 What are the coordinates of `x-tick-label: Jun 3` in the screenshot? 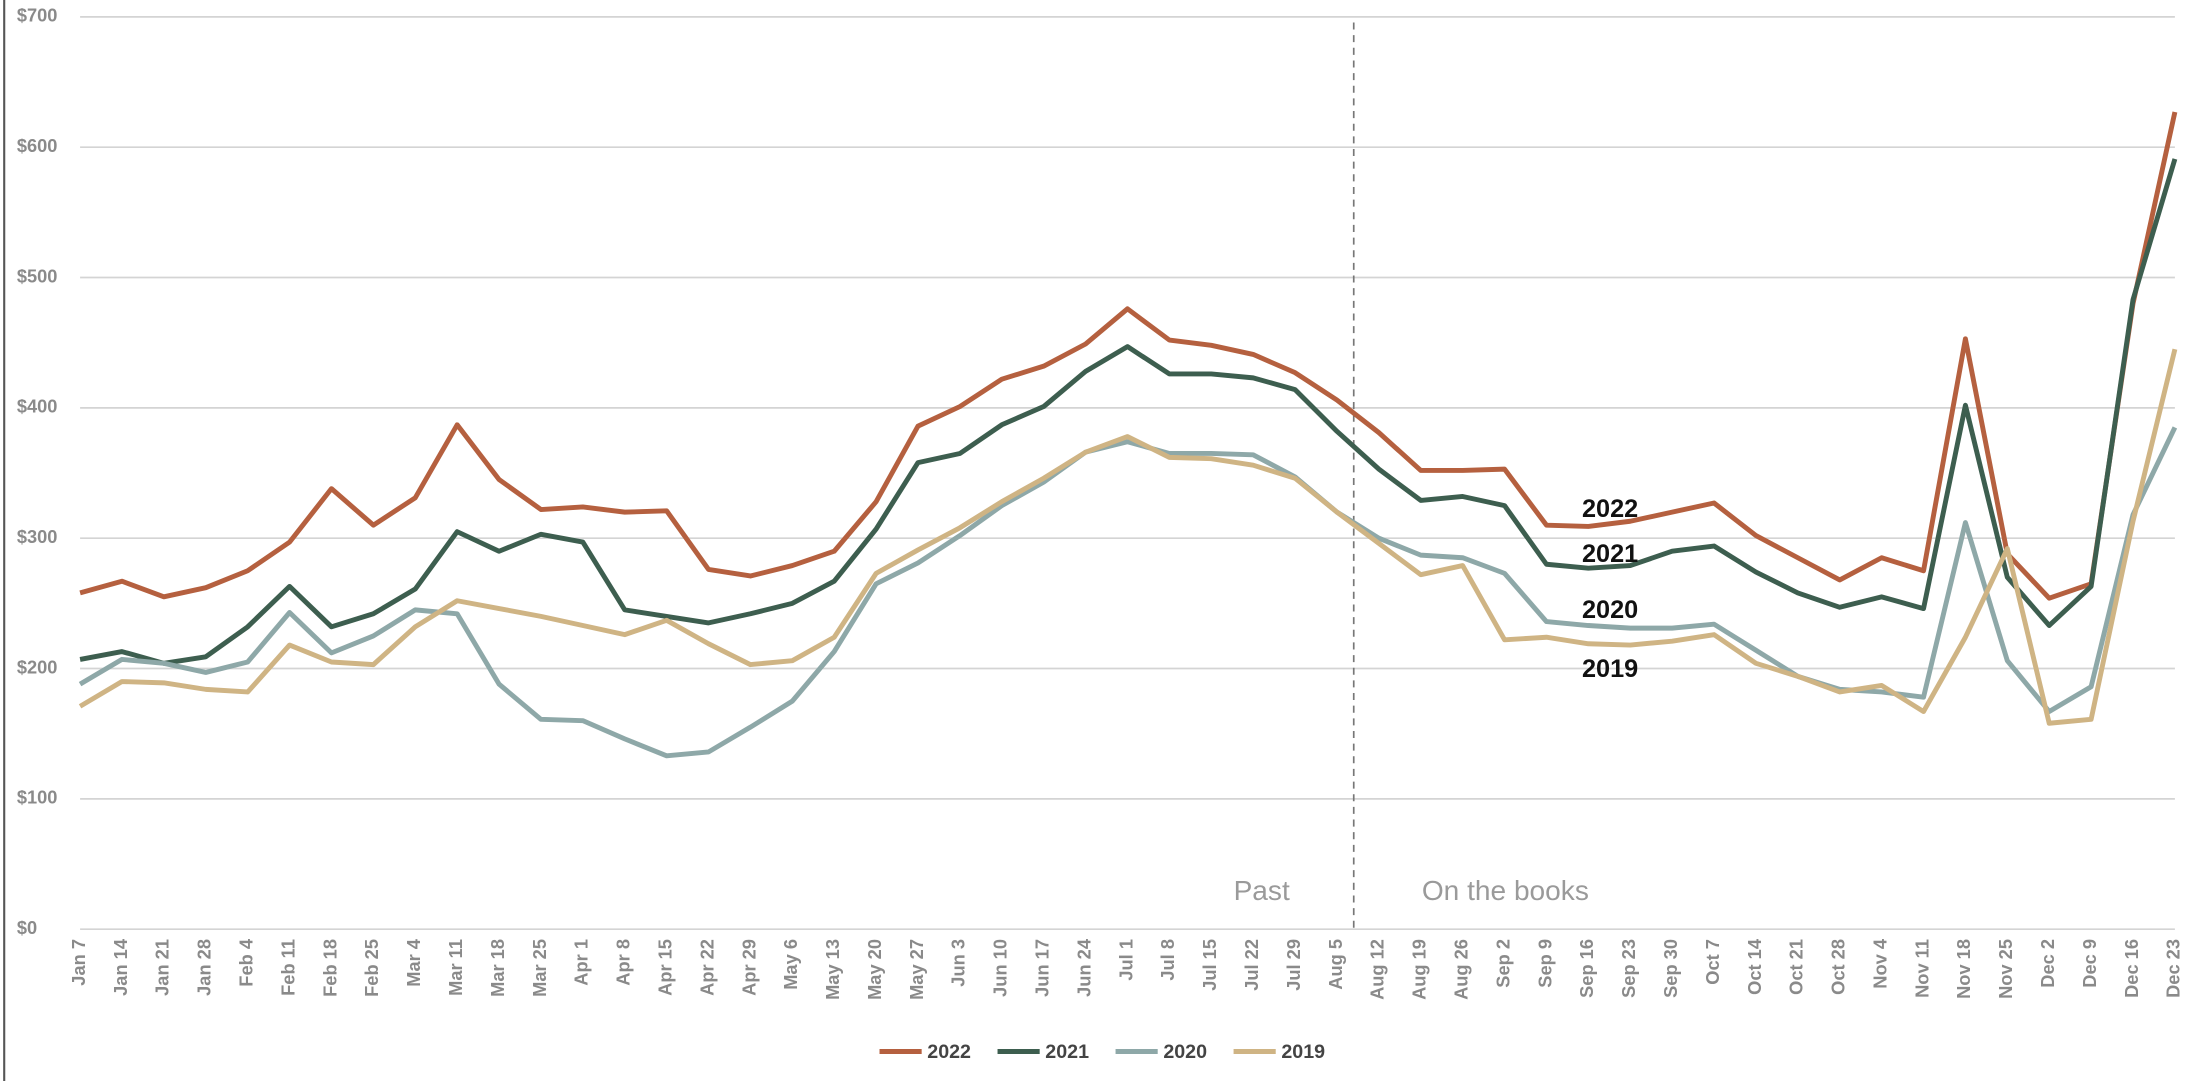 It's located at (958, 963).